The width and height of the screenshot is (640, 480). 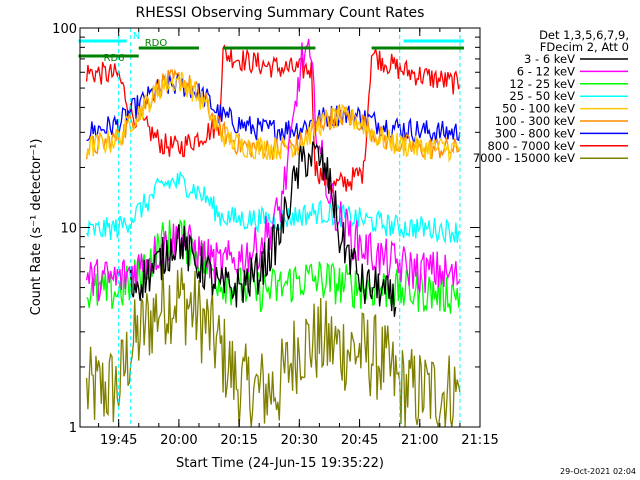 What do you see at coordinates (64, 29) in the screenshot?
I see `y-tick-label-2: 100` at bounding box center [64, 29].